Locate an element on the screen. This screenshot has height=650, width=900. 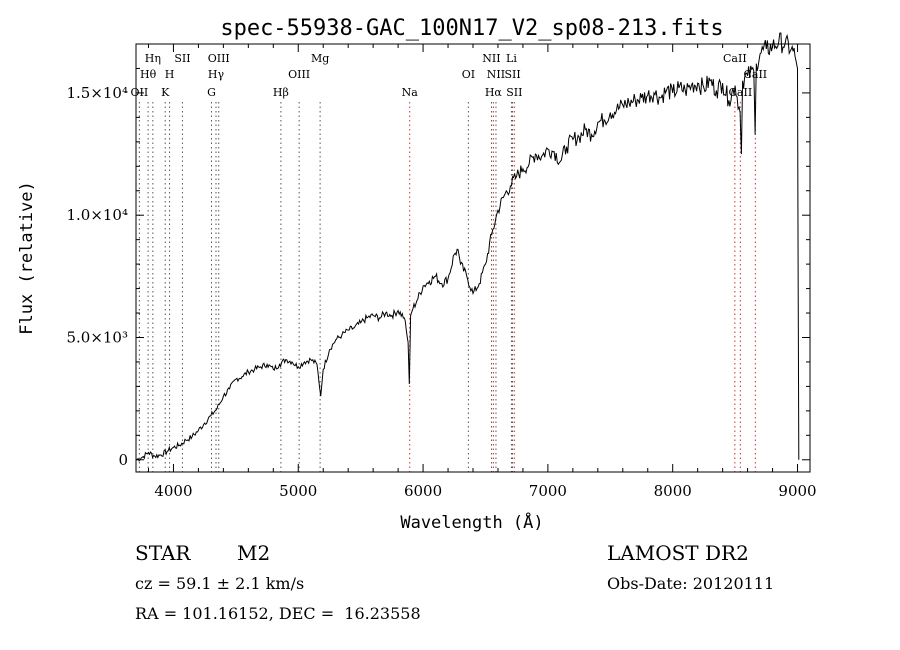
x-tick-label: 8000 is located at coordinates (673, 491).